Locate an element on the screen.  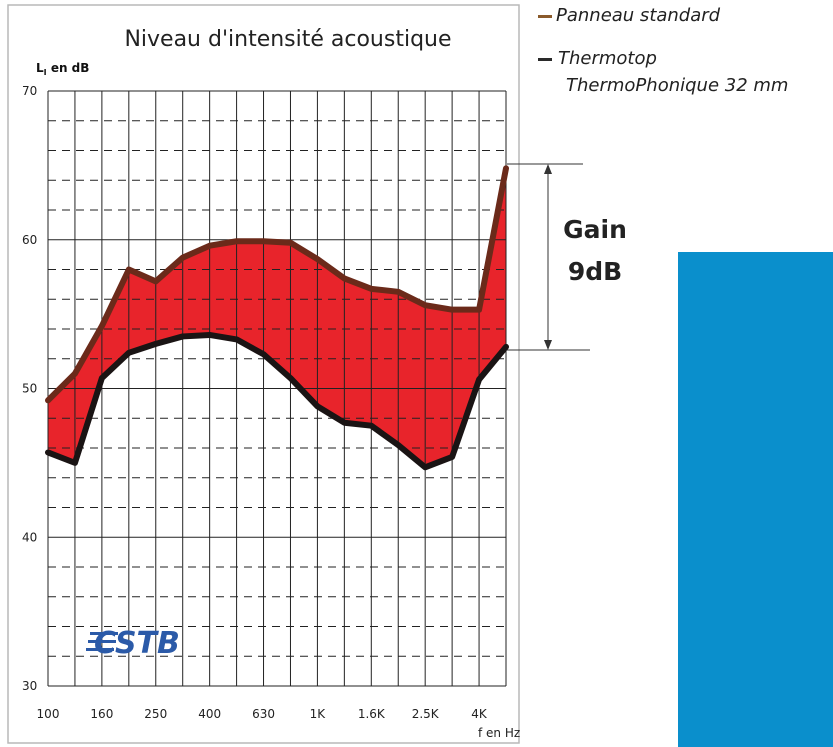
x-tick-label: 2.5K is located at coordinates (426, 714).